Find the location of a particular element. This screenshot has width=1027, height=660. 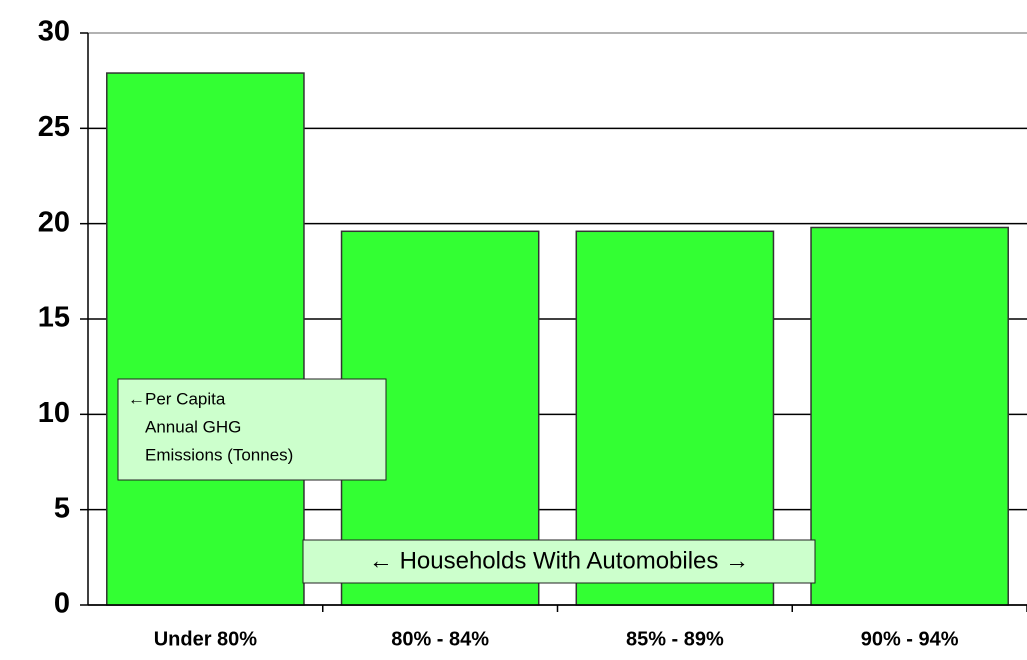

annotation-box: ←Per Capita Annual GHG Emissions (Tonnes) is located at coordinates (252, 429).